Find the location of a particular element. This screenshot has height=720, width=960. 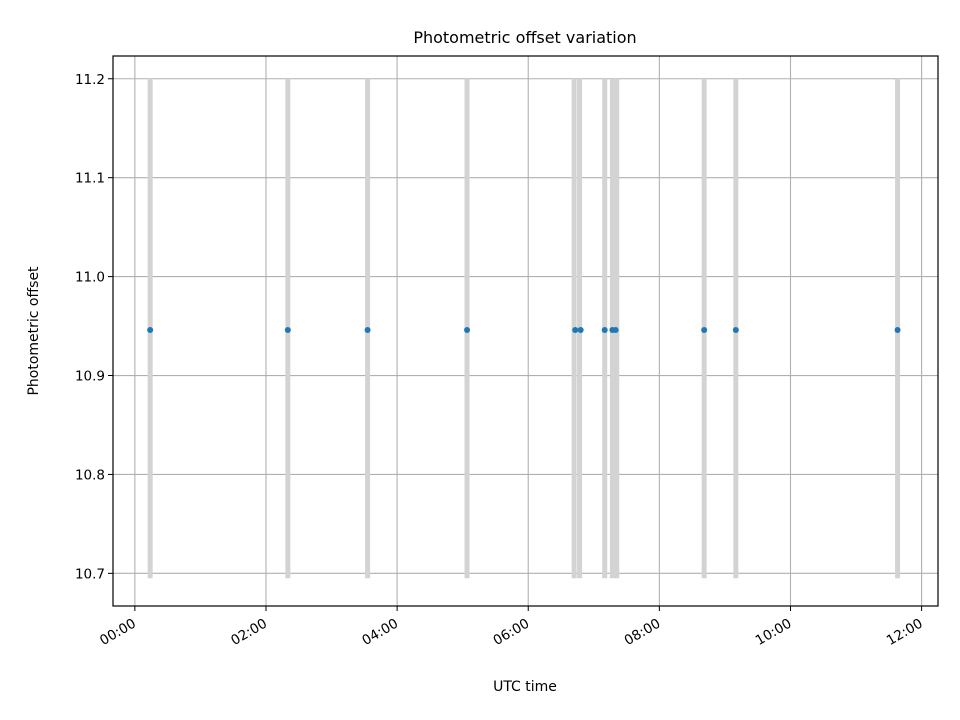

x-tick-label: 00:00 is located at coordinates (118, 632).